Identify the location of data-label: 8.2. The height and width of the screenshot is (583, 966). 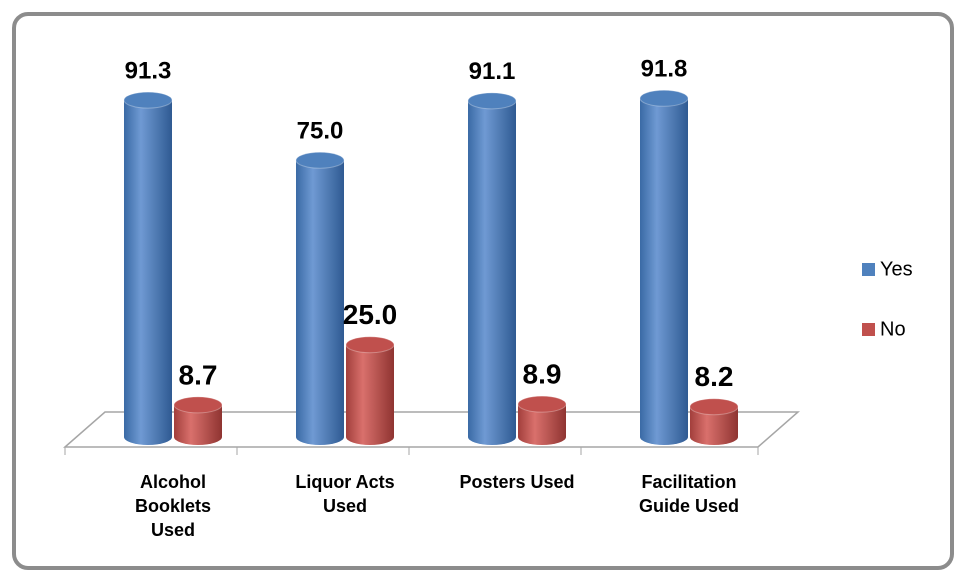
(714, 376).